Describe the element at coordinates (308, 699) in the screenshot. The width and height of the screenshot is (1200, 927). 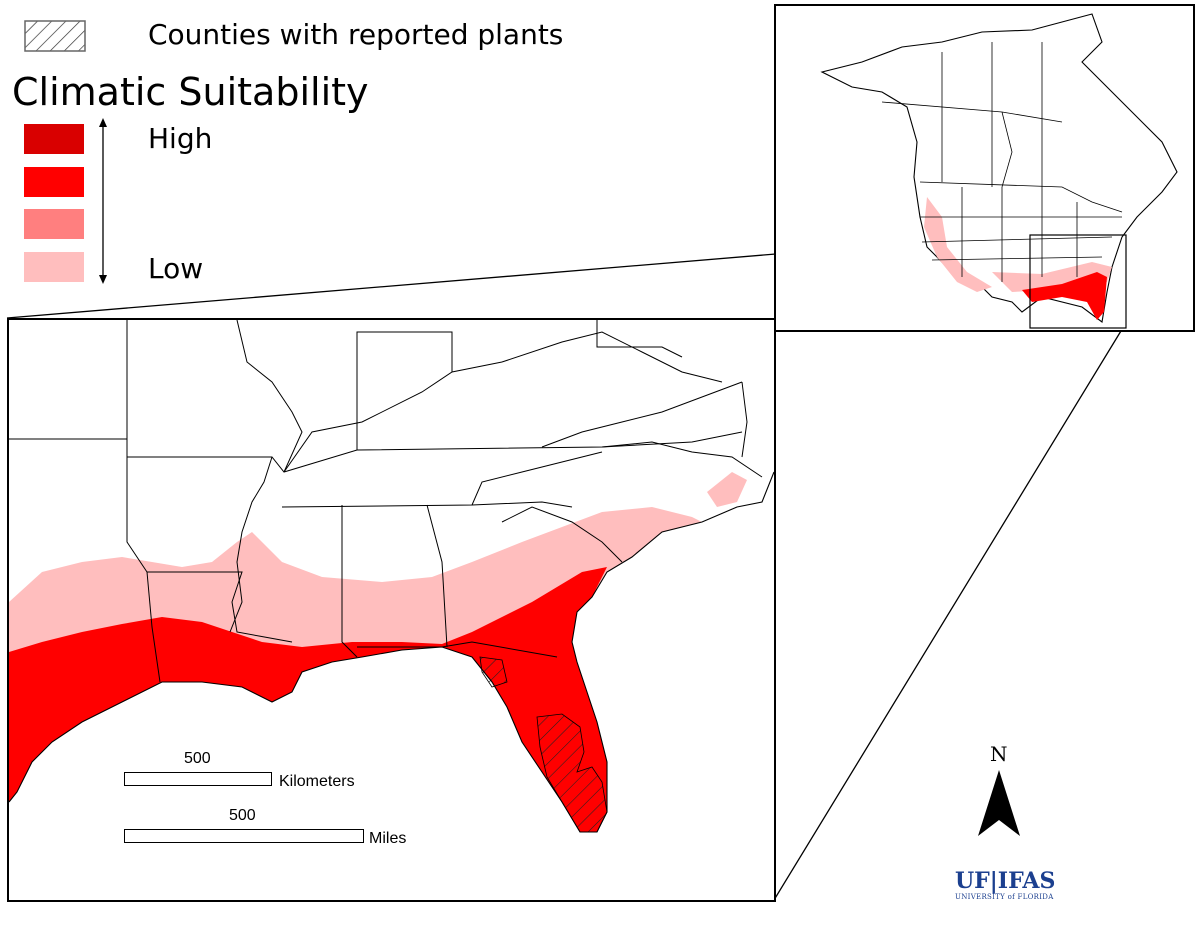
I see `high-suitability-zone` at that location.